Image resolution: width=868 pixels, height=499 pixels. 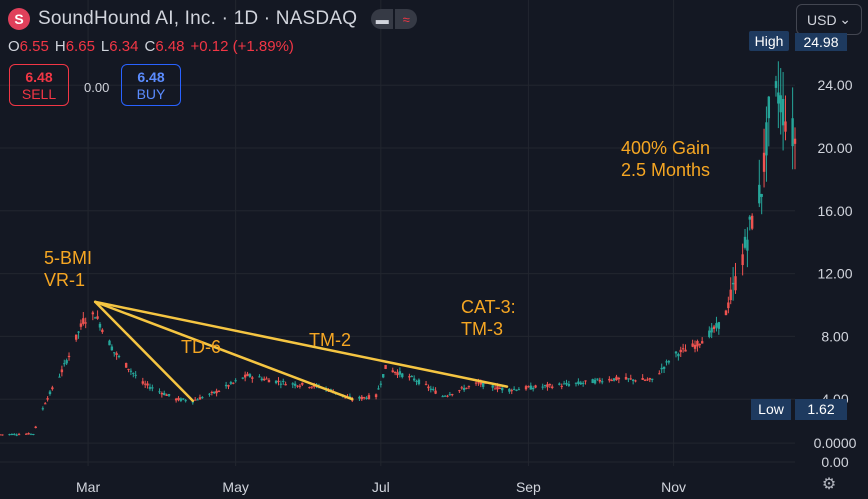 What do you see at coordinates (330, 340) in the screenshot?
I see `annotation-tm2: TM-2` at bounding box center [330, 340].